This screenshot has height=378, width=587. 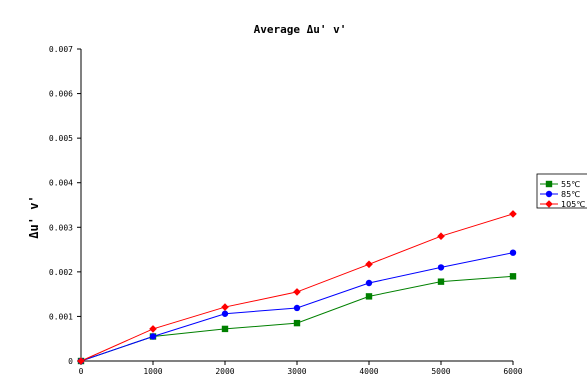 What do you see at coordinates (440, 371) in the screenshot?
I see `x-tick-label: 5000` at bounding box center [440, 371].